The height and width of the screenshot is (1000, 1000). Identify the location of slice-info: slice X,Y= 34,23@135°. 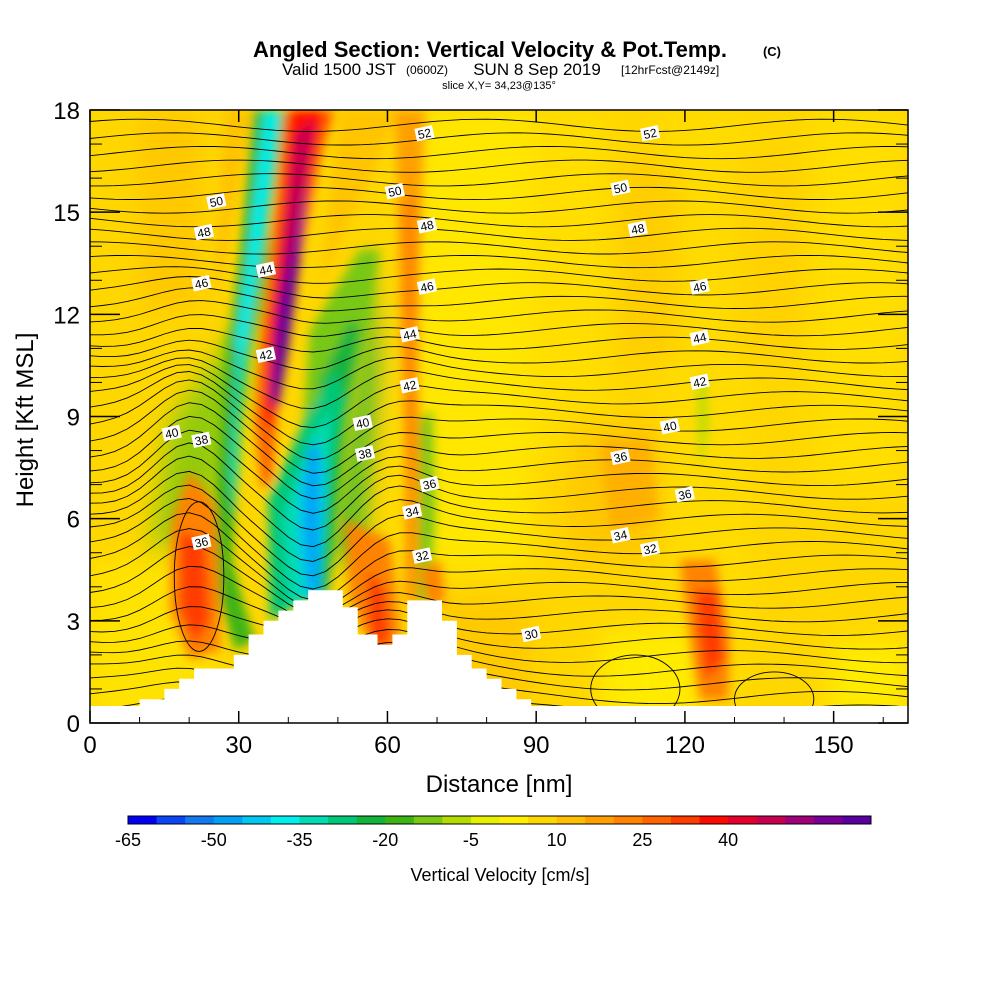
(499, 86).